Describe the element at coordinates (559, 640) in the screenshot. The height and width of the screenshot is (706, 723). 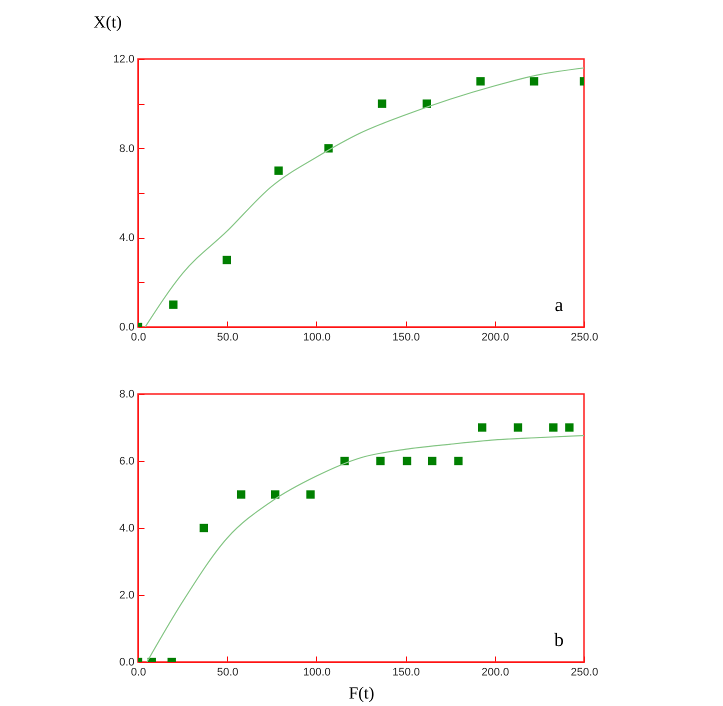
I see `annotation: b` at that location.